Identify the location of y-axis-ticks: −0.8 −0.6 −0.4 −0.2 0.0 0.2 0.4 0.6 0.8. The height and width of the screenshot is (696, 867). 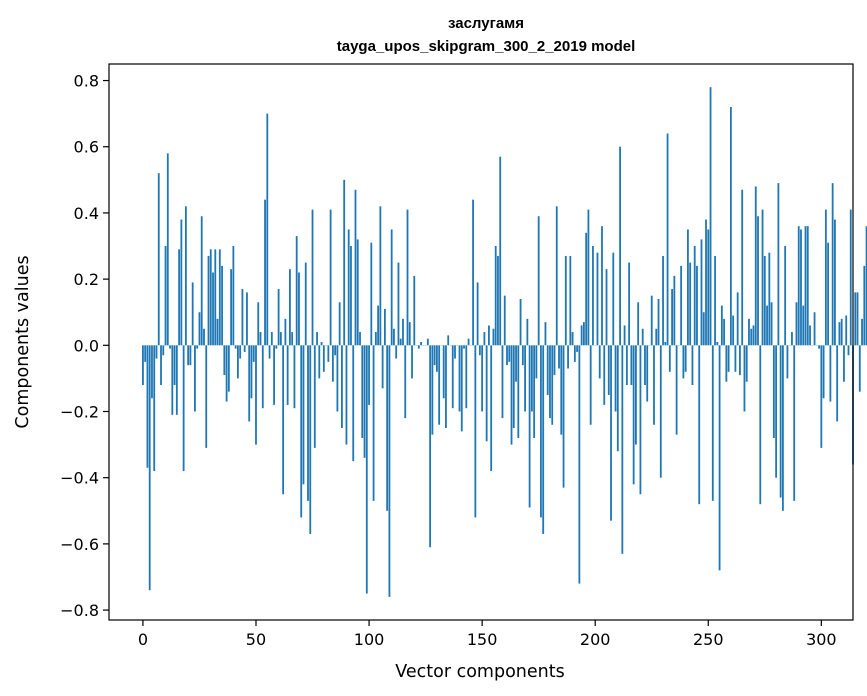
(84, 346).